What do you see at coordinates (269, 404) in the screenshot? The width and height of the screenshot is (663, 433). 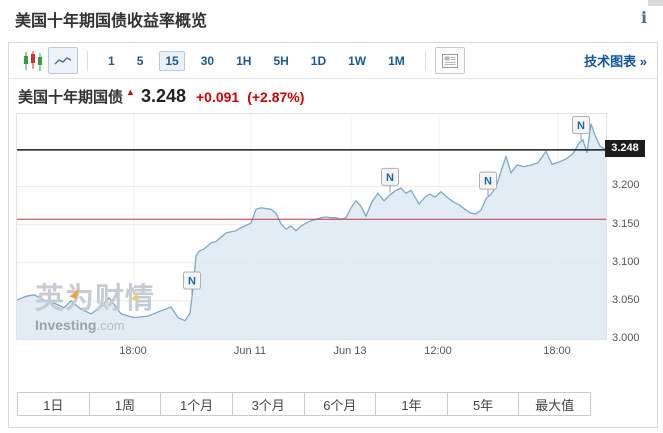 I see `range-button-3: 3个月` at bounding box center [269, 404].